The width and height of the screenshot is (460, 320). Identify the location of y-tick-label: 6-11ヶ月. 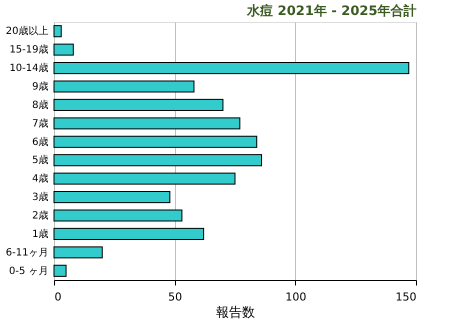
(27, 252).